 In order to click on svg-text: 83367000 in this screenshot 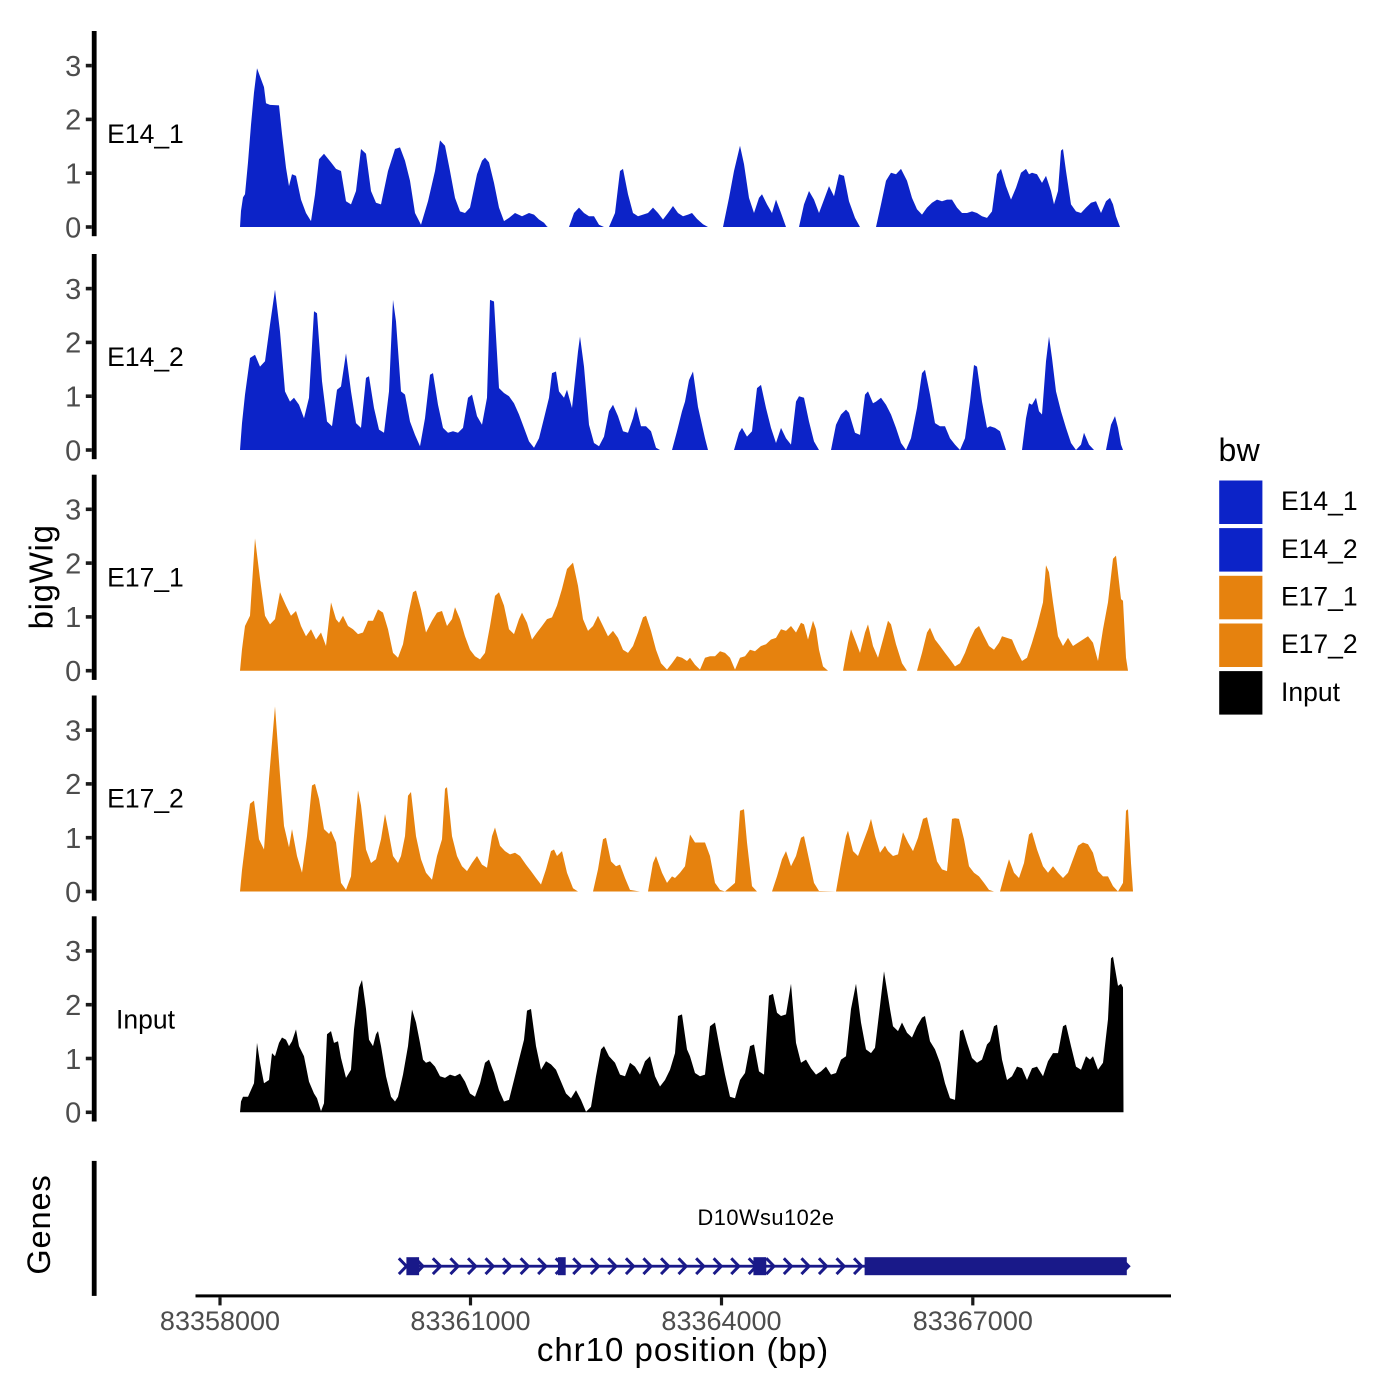, I will do `click(973, 1321)`.